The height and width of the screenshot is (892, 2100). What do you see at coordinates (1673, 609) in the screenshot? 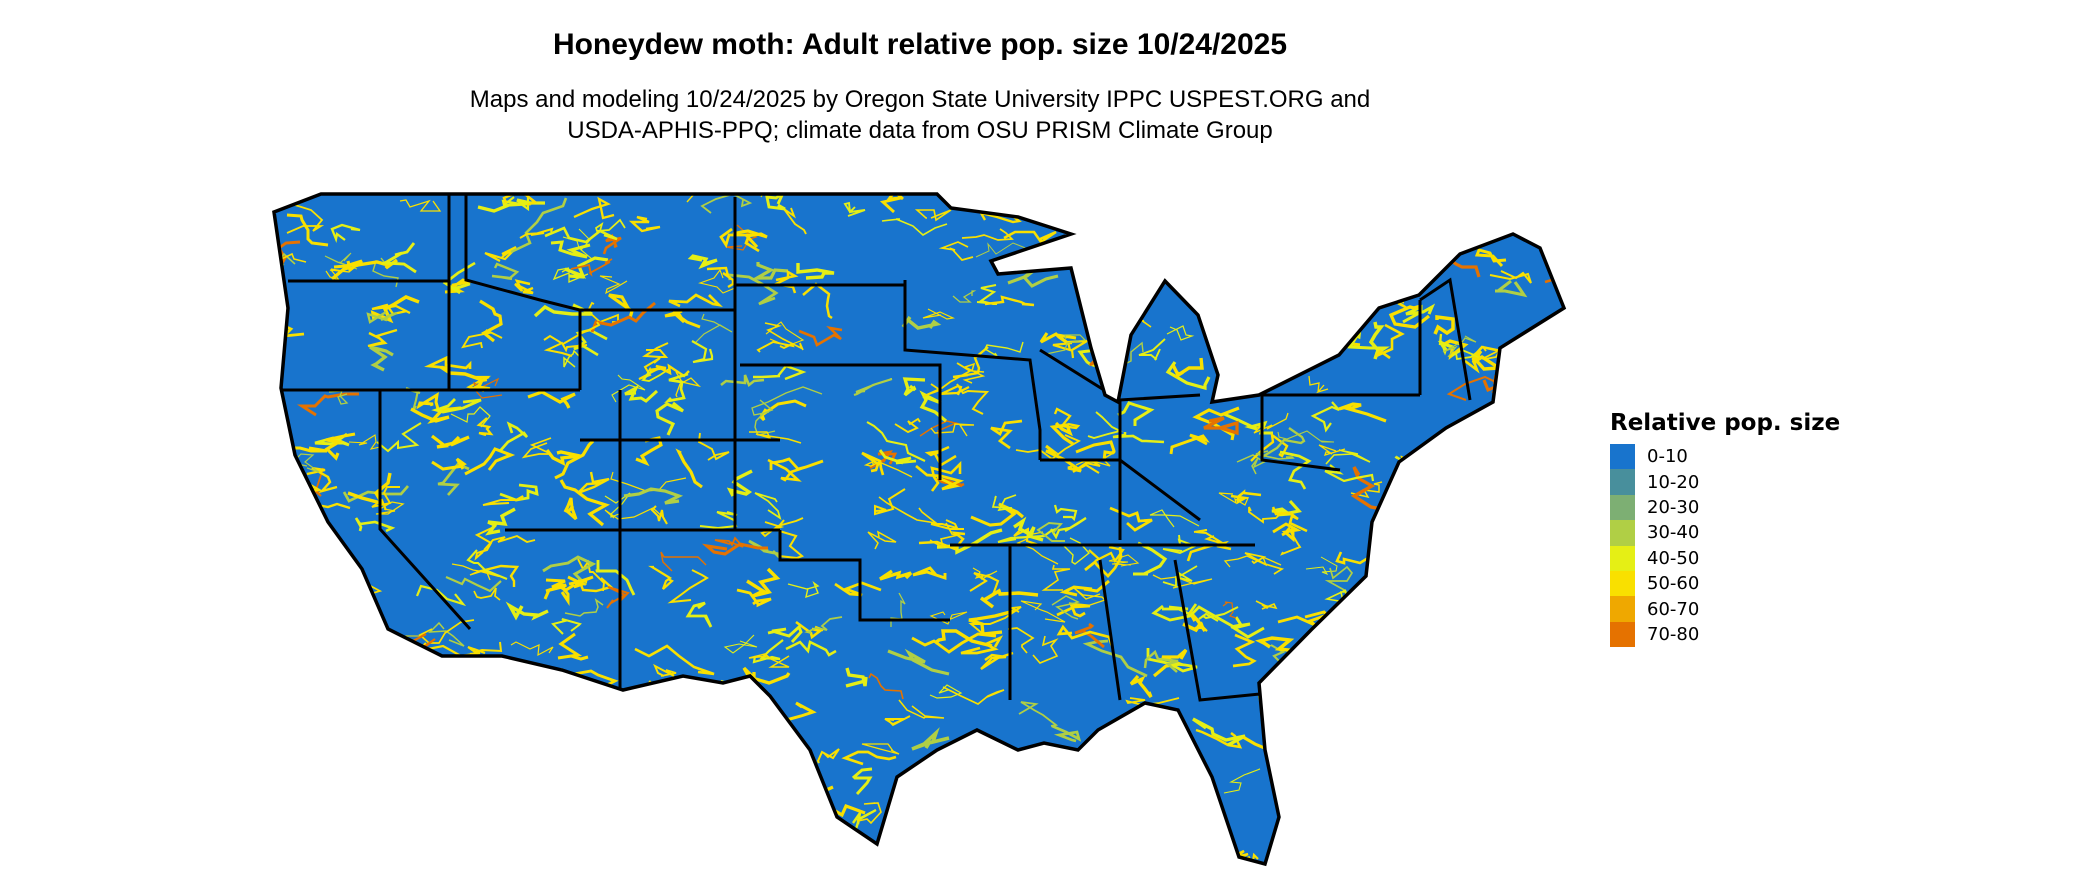
I see `legend-label: 60-70` at bounding box center [1673, 609].